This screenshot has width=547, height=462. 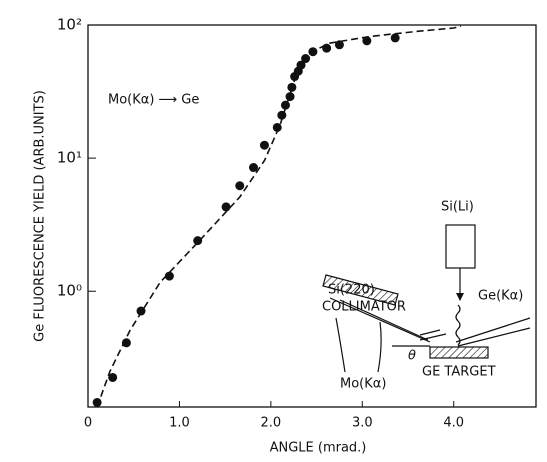 What do you see at coordinates (460, 246) in the screenshot?
I see `detector` at bounding box center [460, 246].